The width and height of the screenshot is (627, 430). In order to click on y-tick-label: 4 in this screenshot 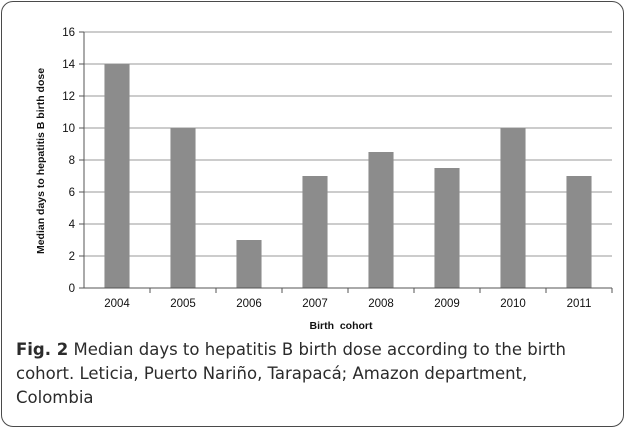, I will do `click(72, 225)`.